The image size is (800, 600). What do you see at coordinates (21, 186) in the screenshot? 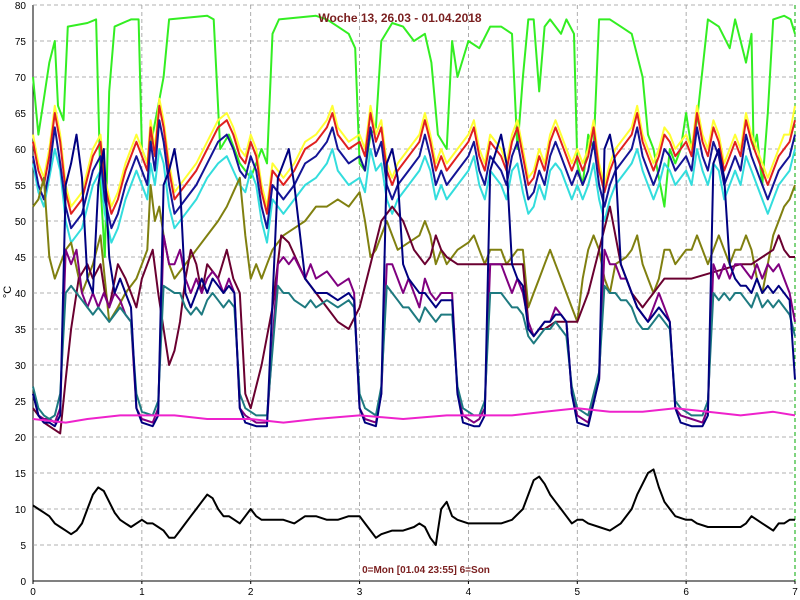
I see `y-tick-label: 55` at bounding box center [21, 186].